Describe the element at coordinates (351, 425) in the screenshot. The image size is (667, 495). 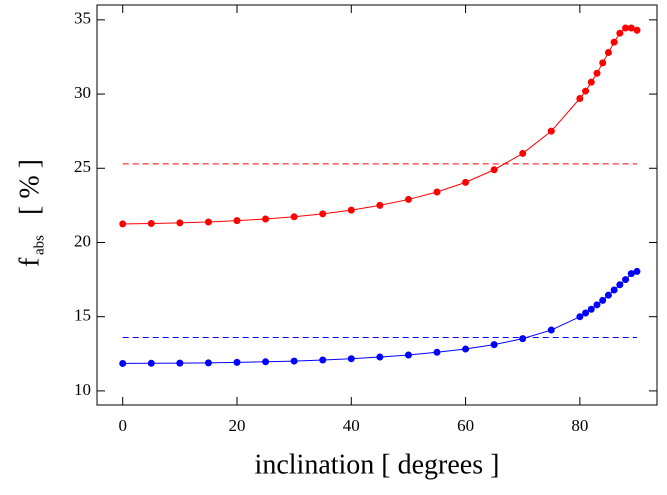
I see `x-tick-label: 40` at that location.